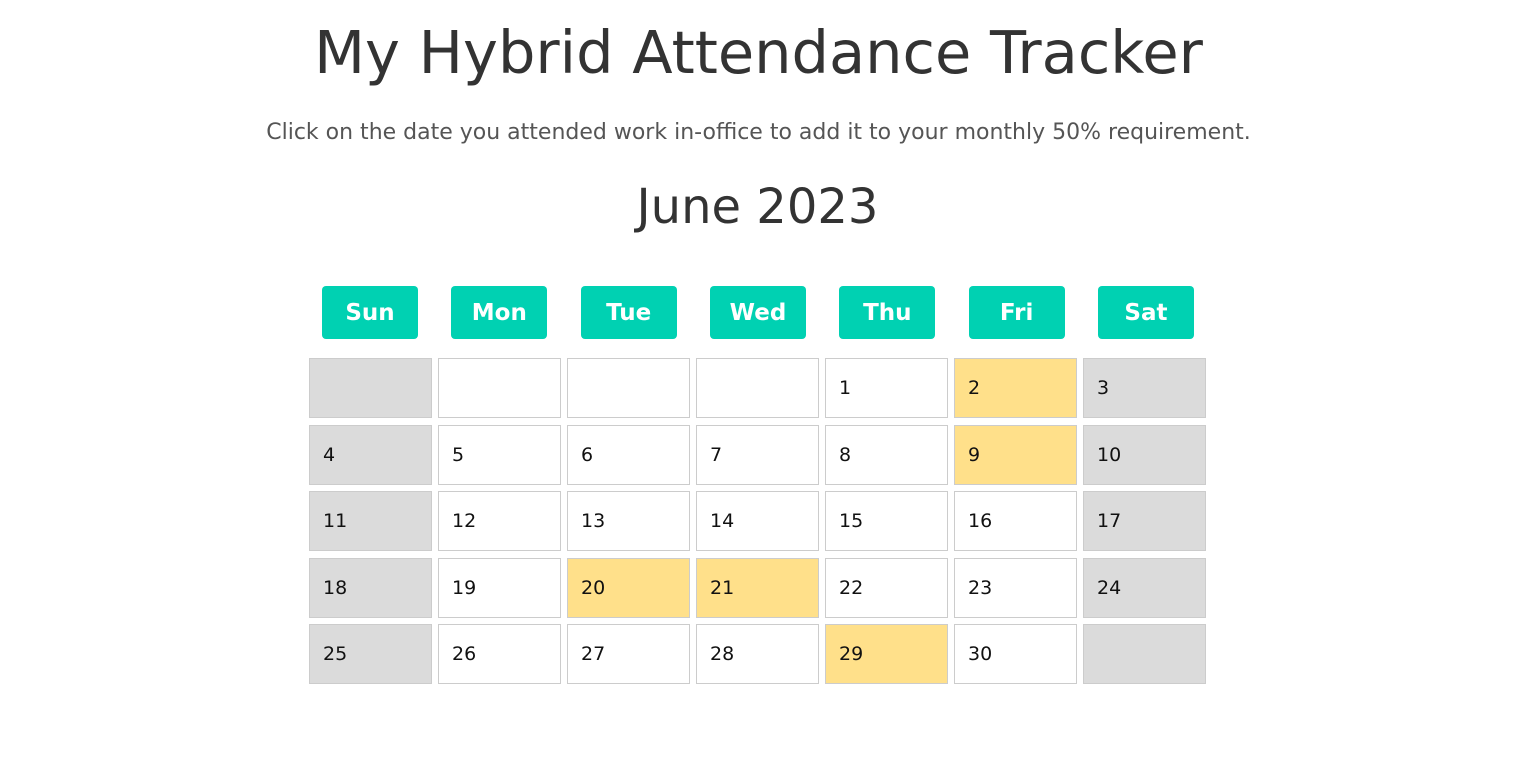  I want to click on page-title: My Hybrid Attendance Tracker, so click(758, 52).